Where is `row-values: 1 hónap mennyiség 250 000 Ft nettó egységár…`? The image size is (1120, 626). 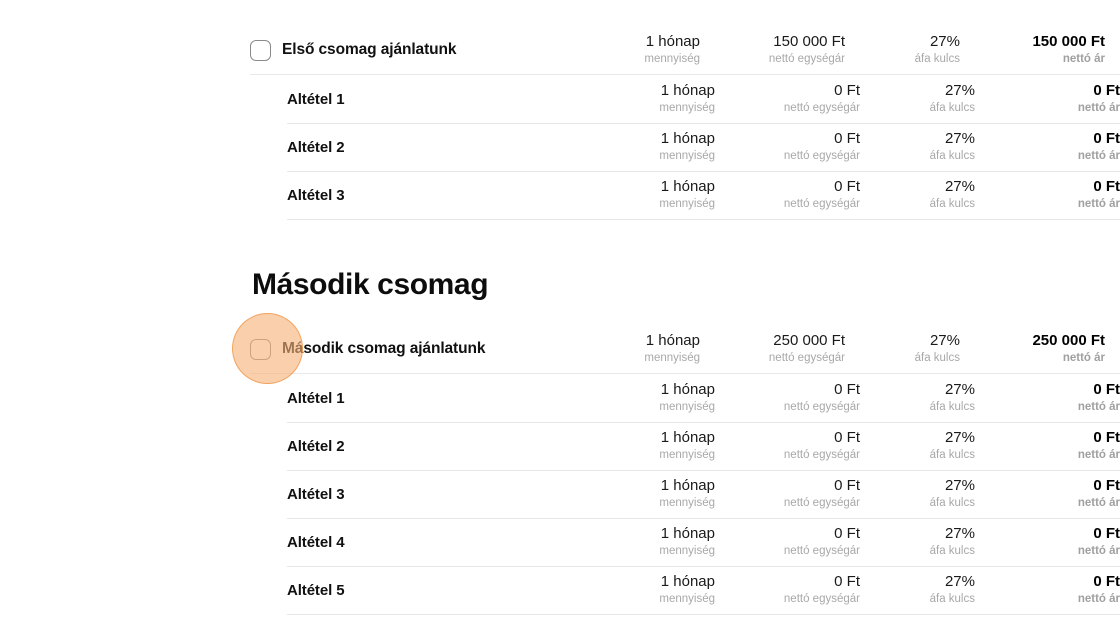 row-values: 1 hónap mennyiség 250 000 Ft nettó egységár… is located at coordinates (855, 348).